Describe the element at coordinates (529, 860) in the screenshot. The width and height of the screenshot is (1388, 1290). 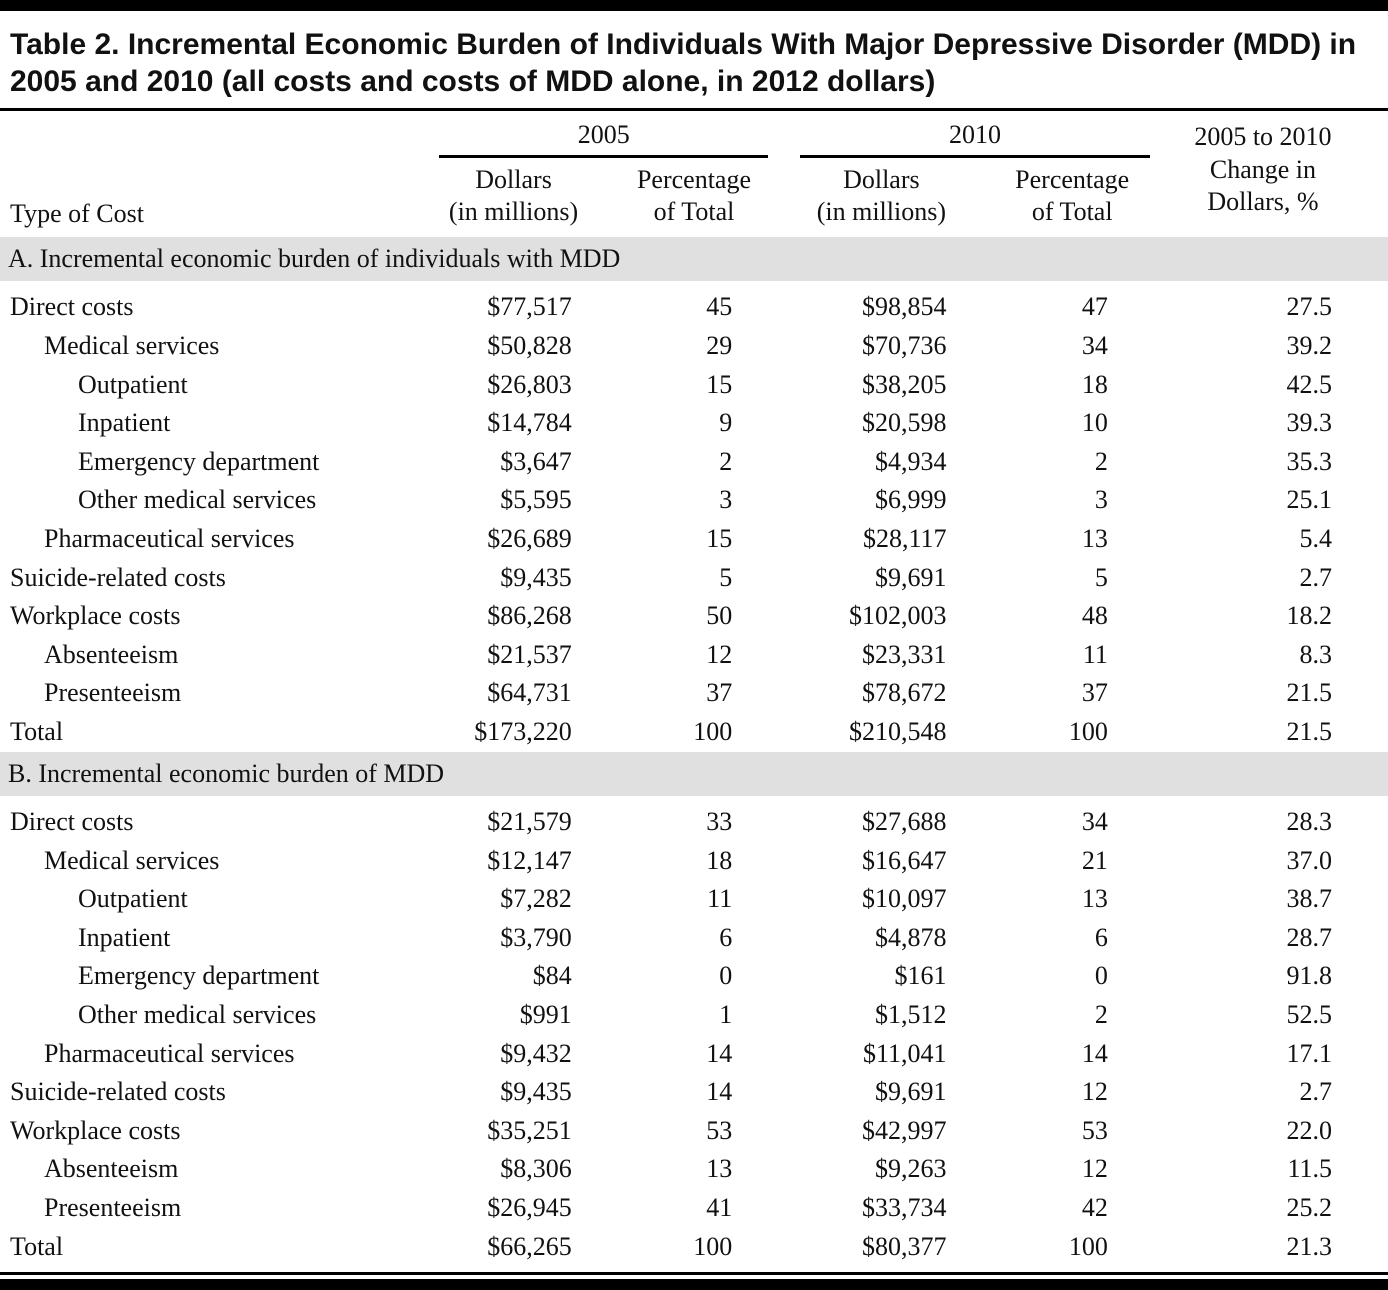
I see `value-2005-dollars: $12,147` at that location.